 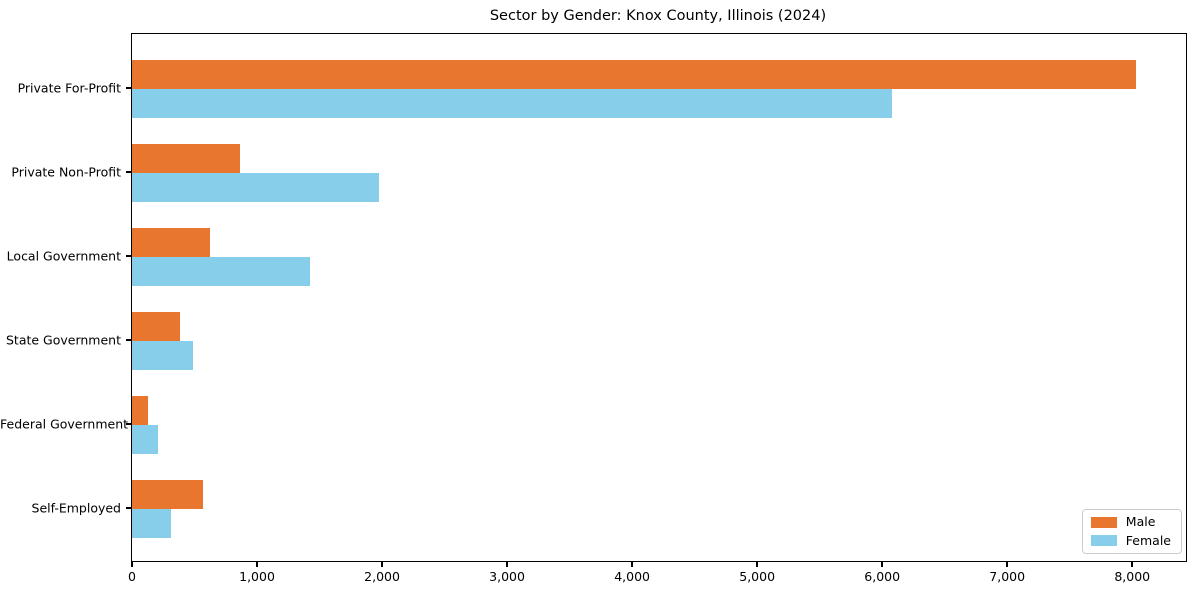 What do you see at coordinates (1132, 576) in the screenshot?
I see `xtick-label: 8,000` at bounding box center [1132, 576].